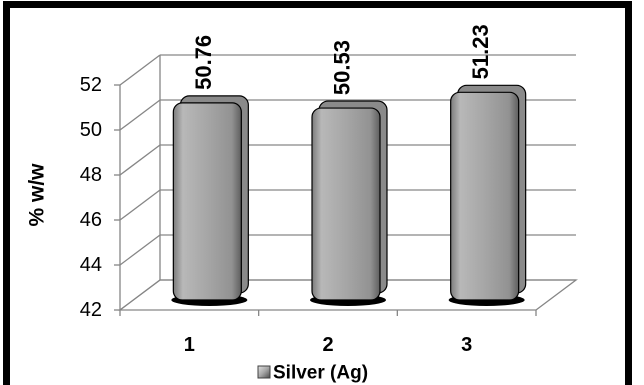 This screenshot has height=385, width=644. Describe the element at coordinates (203, 62) in the screenshot. I see `data-label: 50.76` at that location.